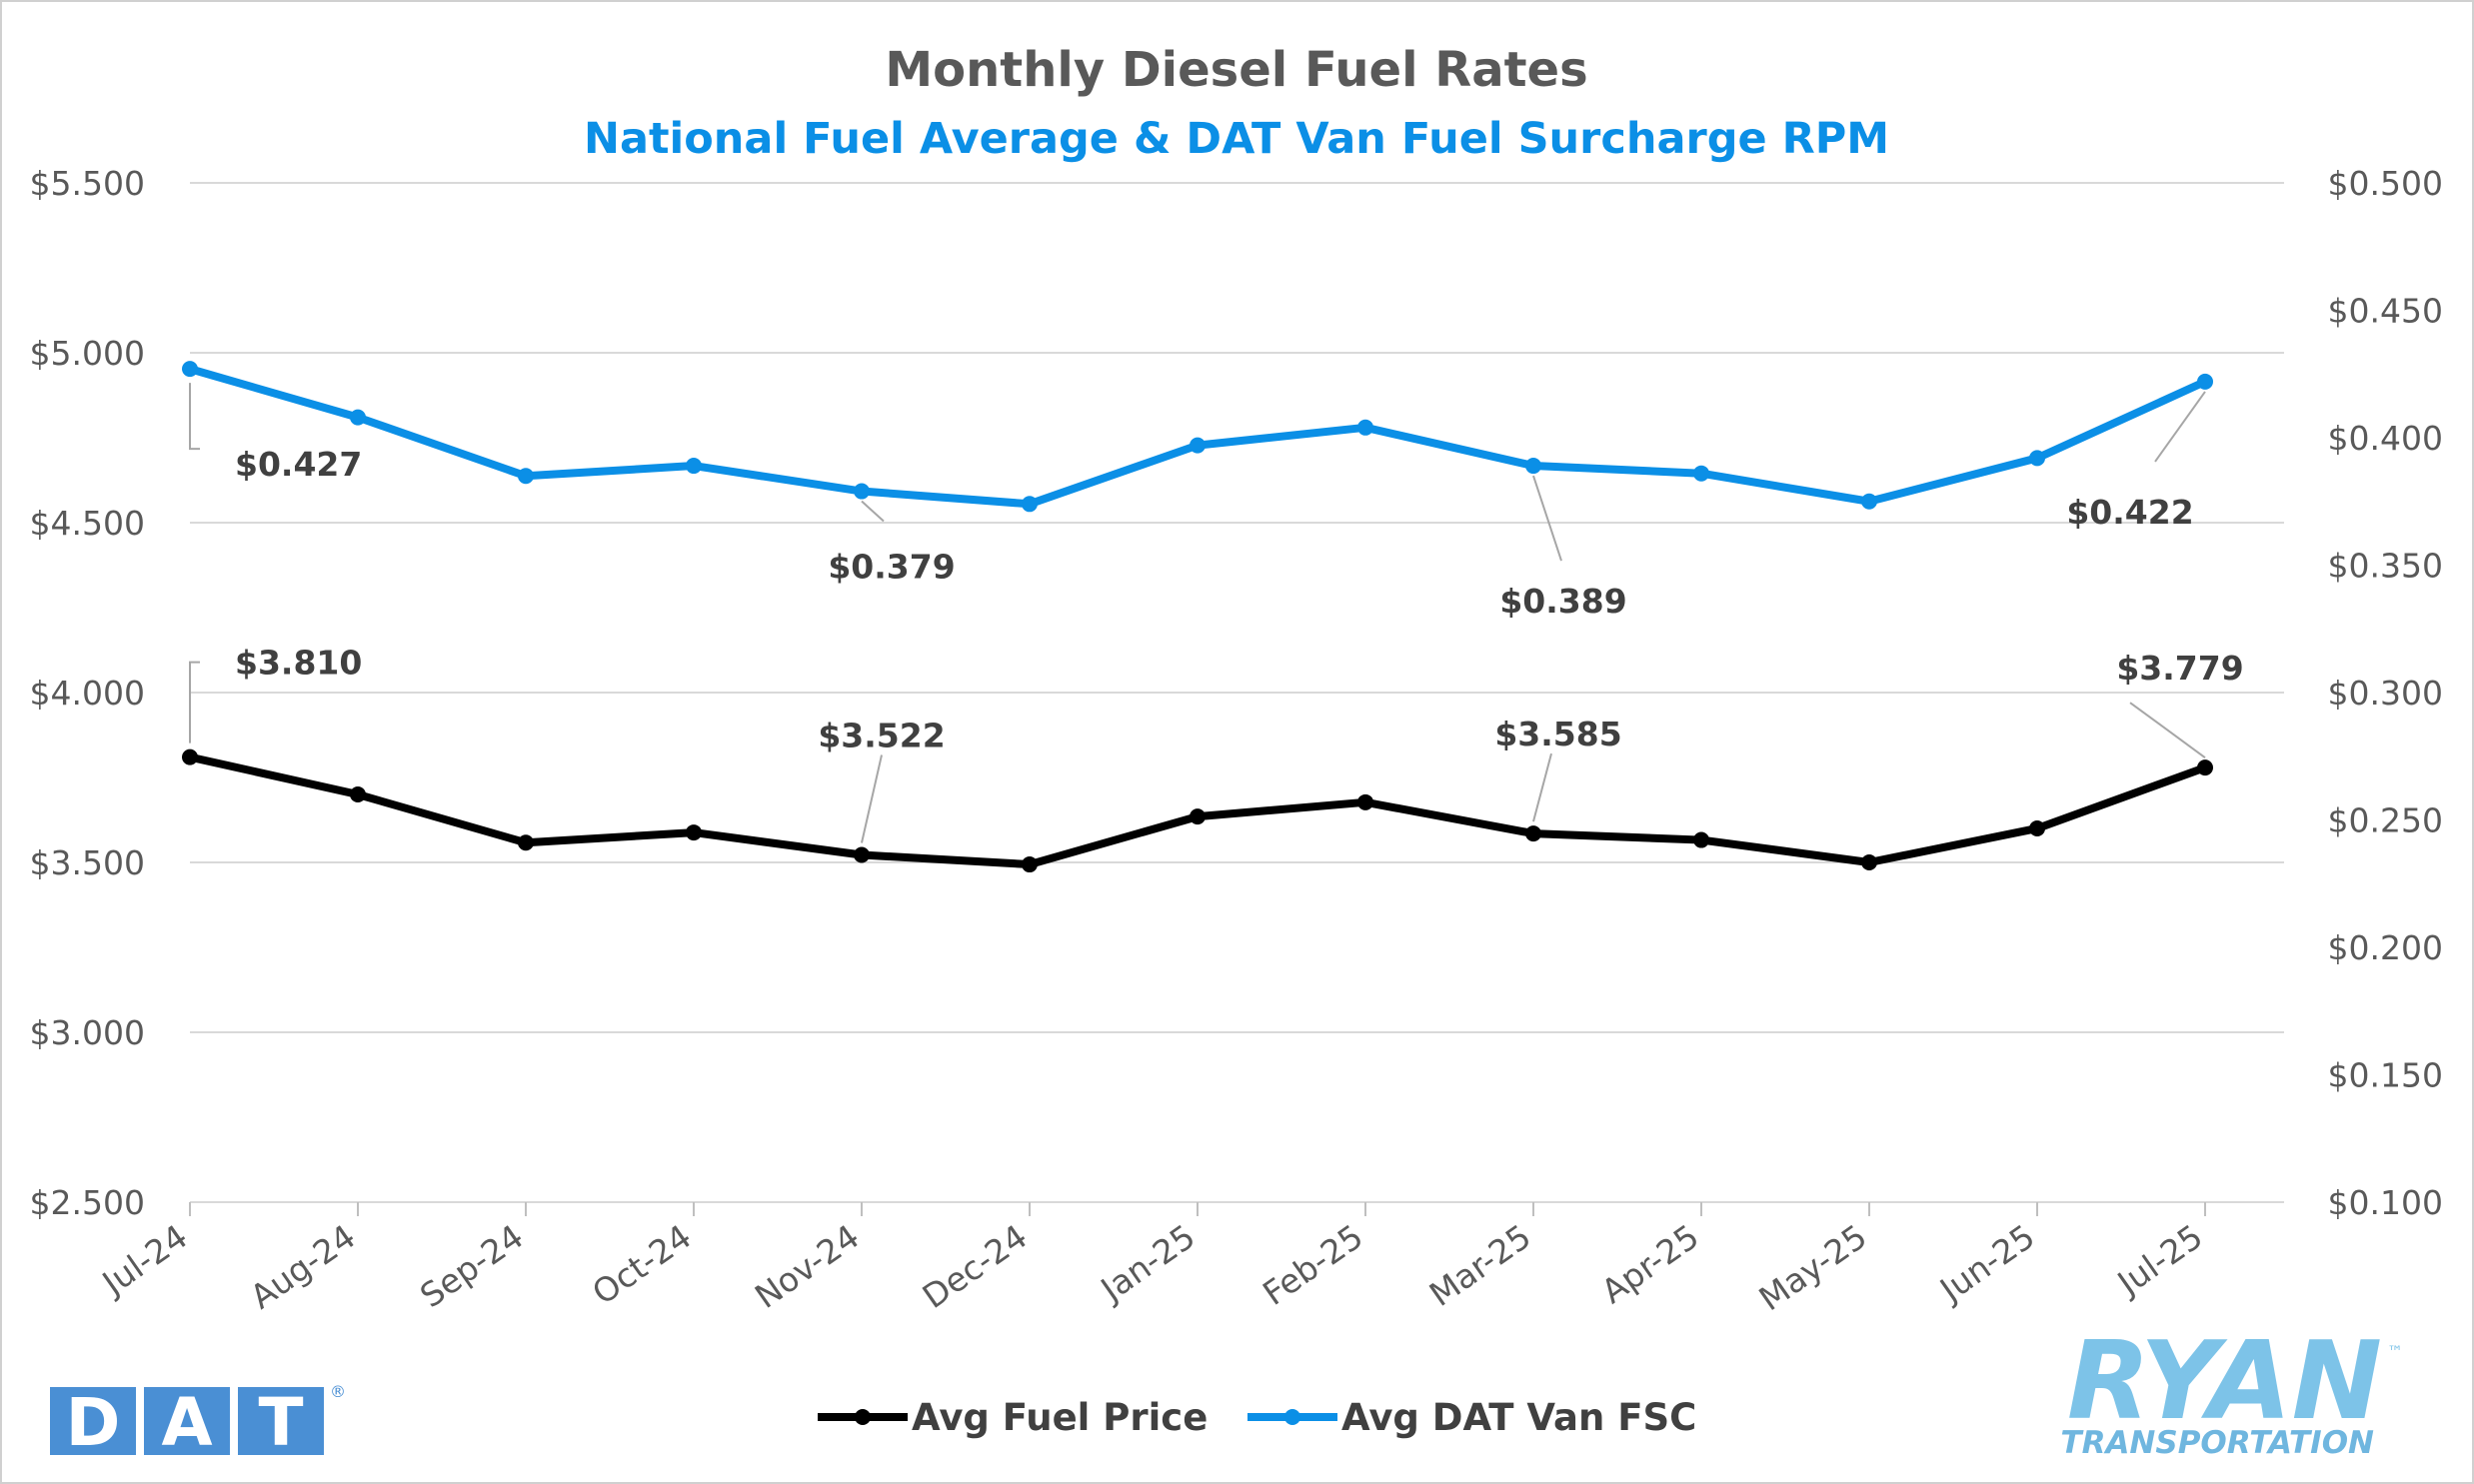 Image resolution: width=2474 pixels, height=1484 pixels. I want to click on ryan-logo-tagline: TRANSPORTATION, so click(2217, 1443).